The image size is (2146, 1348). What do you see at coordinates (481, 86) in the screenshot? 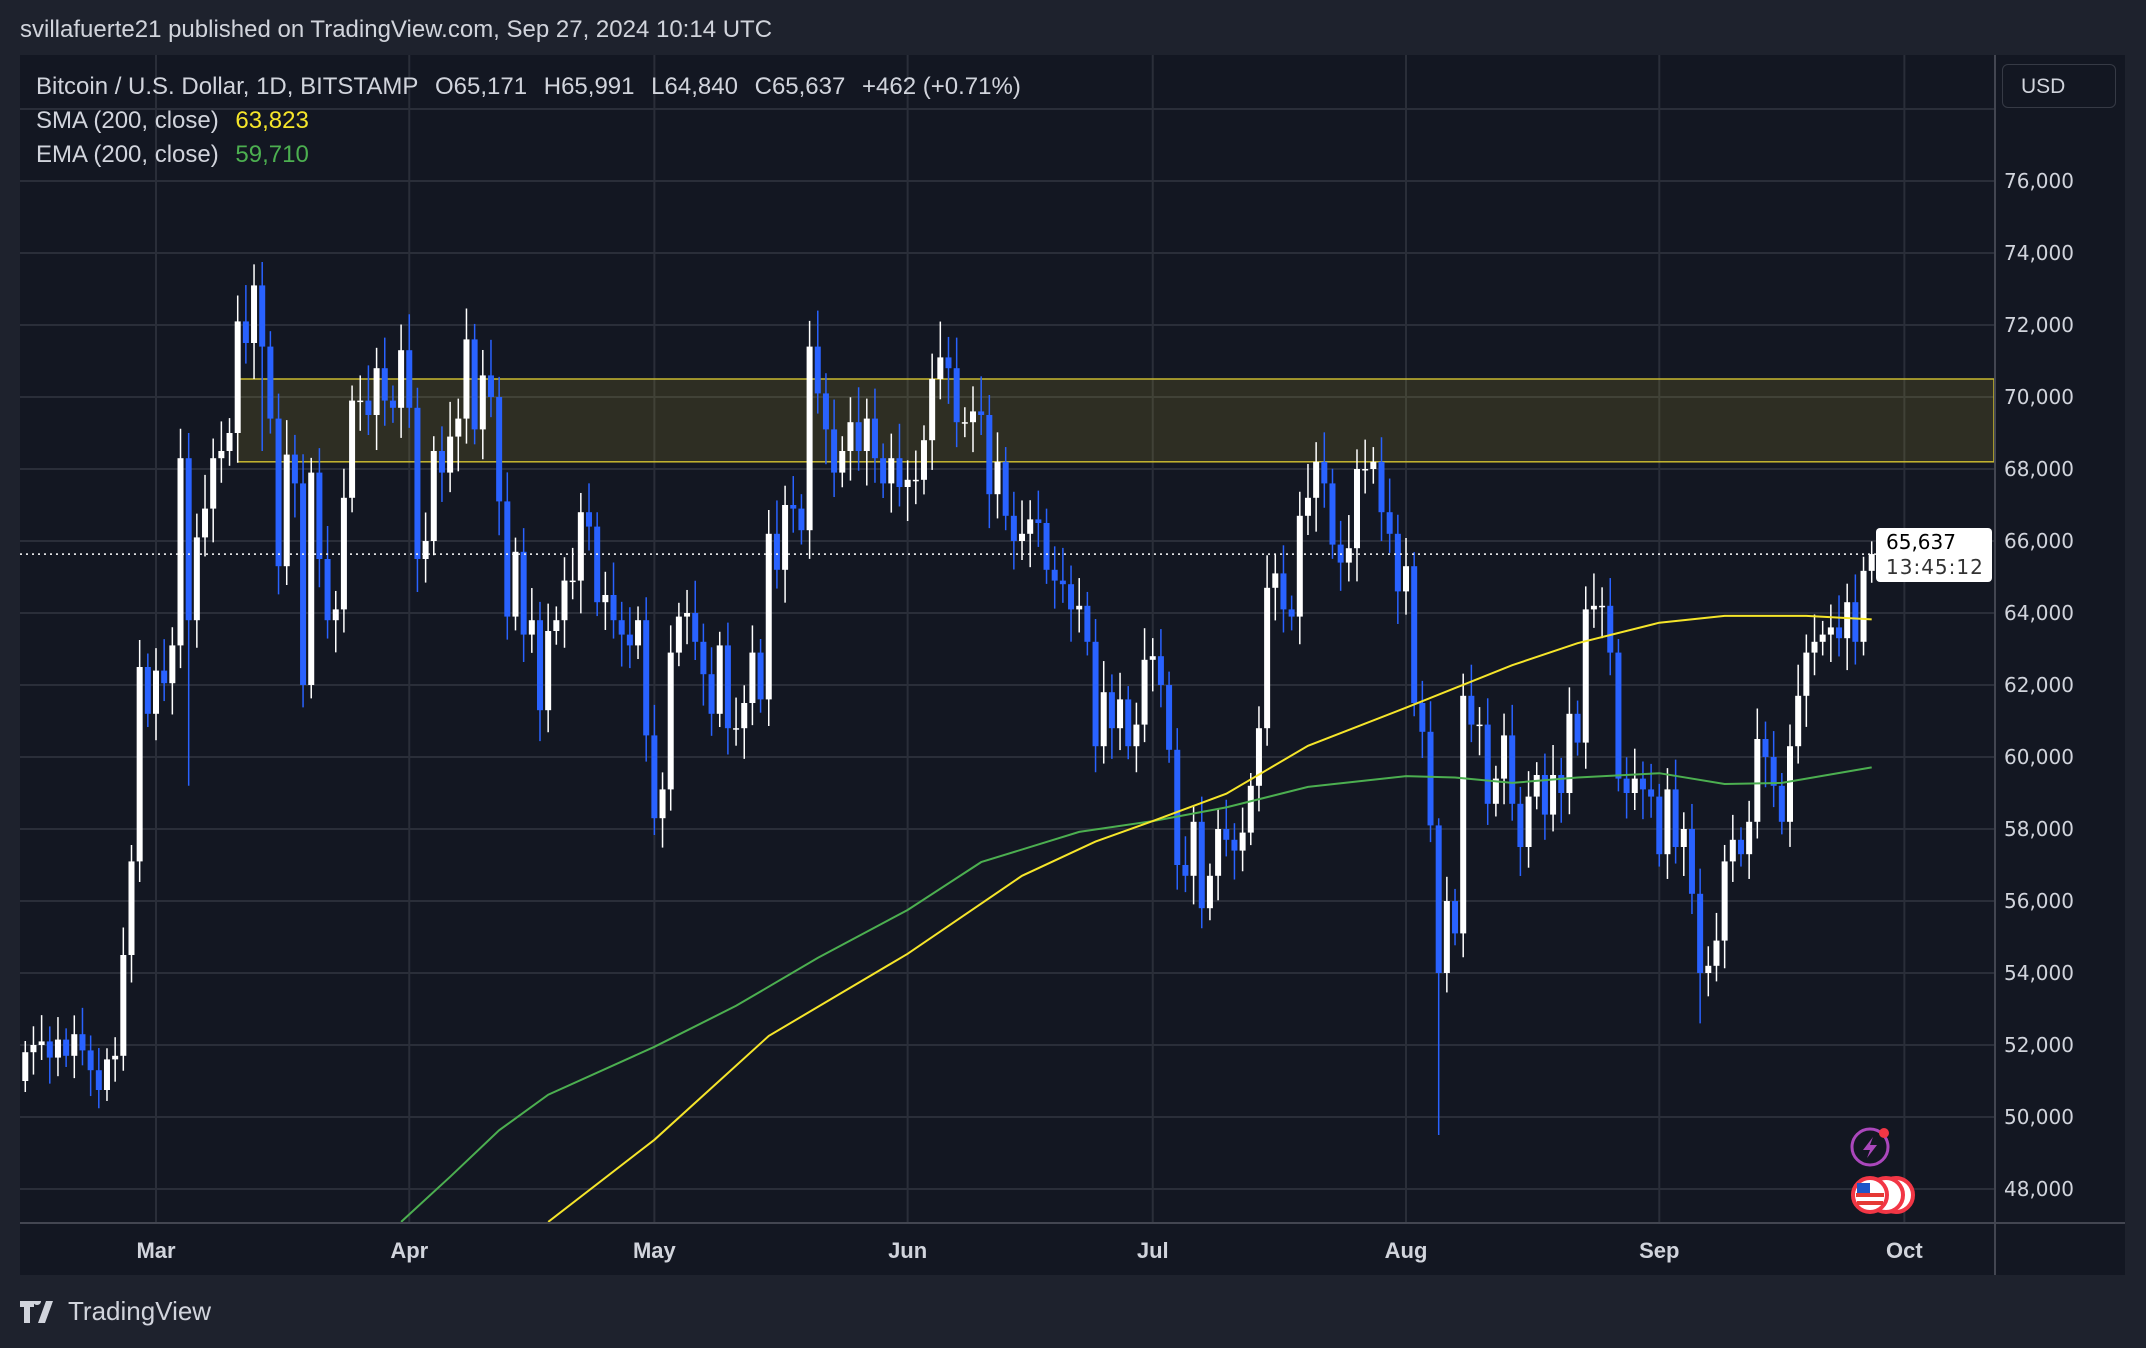
I see `ohlc-open: O65,171` at bounding box center [481, 86].